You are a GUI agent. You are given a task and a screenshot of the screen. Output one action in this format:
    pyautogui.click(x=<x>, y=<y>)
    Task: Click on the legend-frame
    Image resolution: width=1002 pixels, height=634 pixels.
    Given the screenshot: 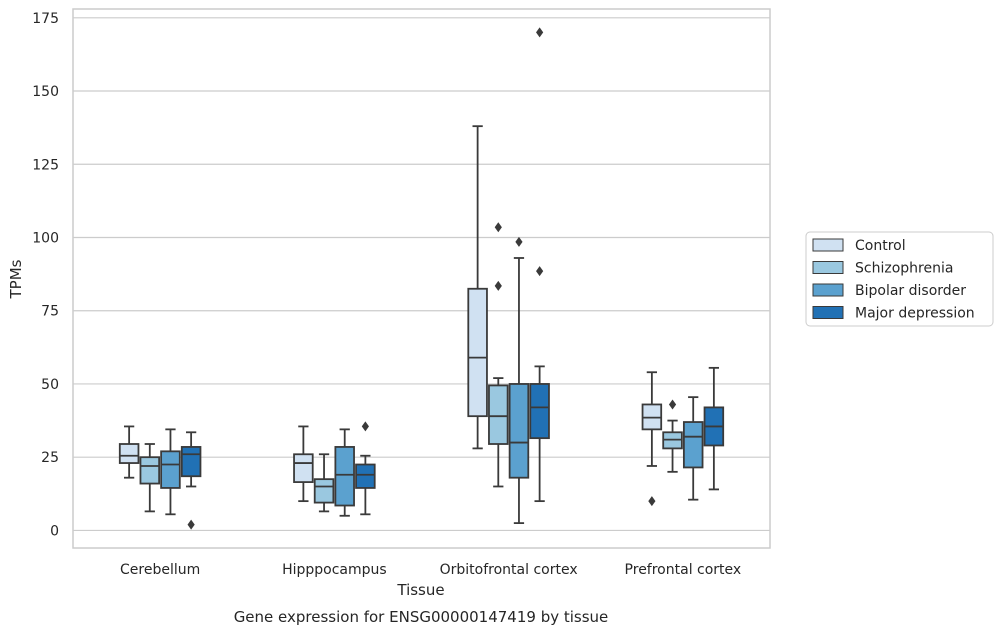 What is the action you would take?
    pyautogui.click(x=899, y=279)
    